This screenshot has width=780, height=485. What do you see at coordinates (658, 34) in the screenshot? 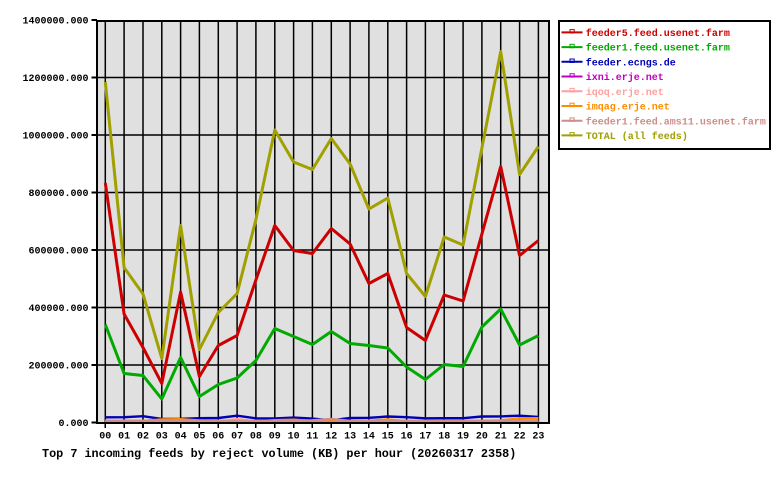
I see `svg-text: feeder5.feed.usenet.farm` at bounding box center [658, 34].